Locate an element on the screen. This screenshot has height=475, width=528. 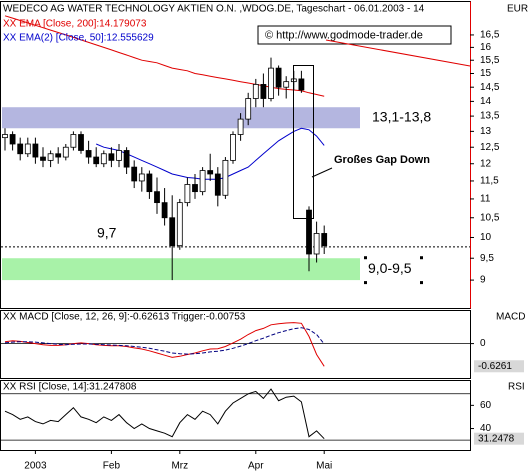
x-tick-label: Apr is located at coordinates (256, 466).